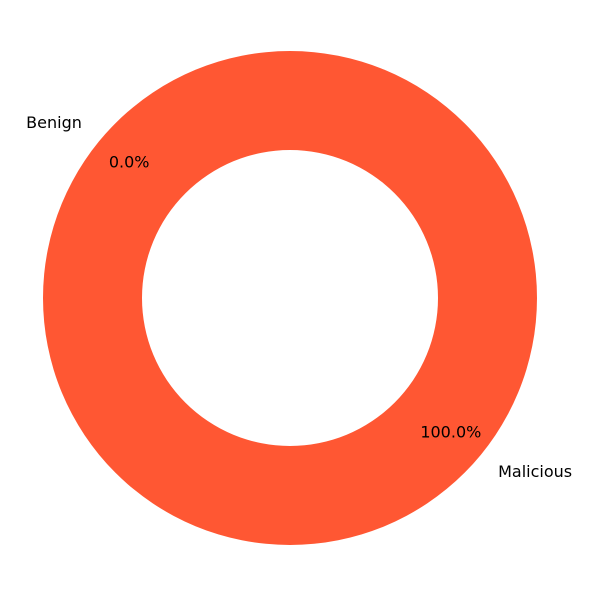 This screenshot has width=600, height=600. Describe the element at coordinates (450, 431) in the screenshot. I see `percent-malicious: 100.0%` at that location.